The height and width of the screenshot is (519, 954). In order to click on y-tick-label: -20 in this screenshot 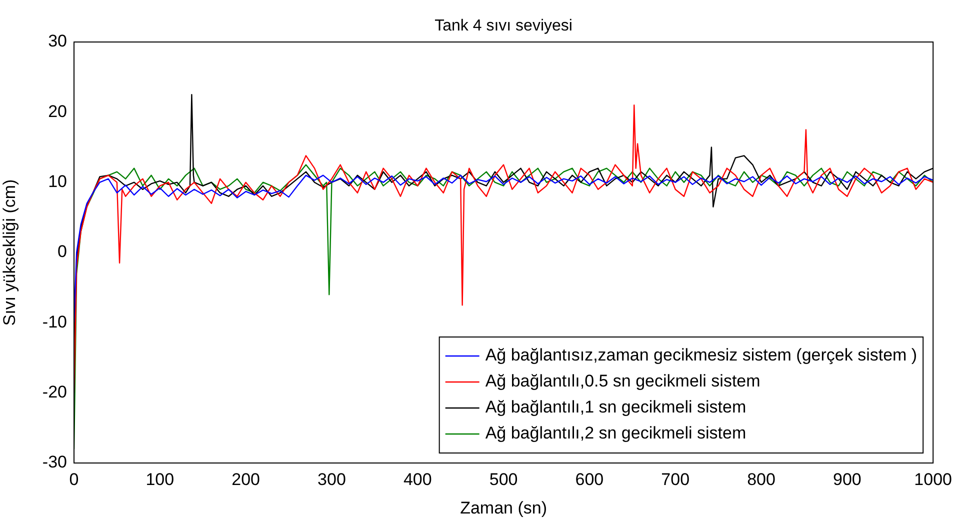, I will do `click(54, 392)`.